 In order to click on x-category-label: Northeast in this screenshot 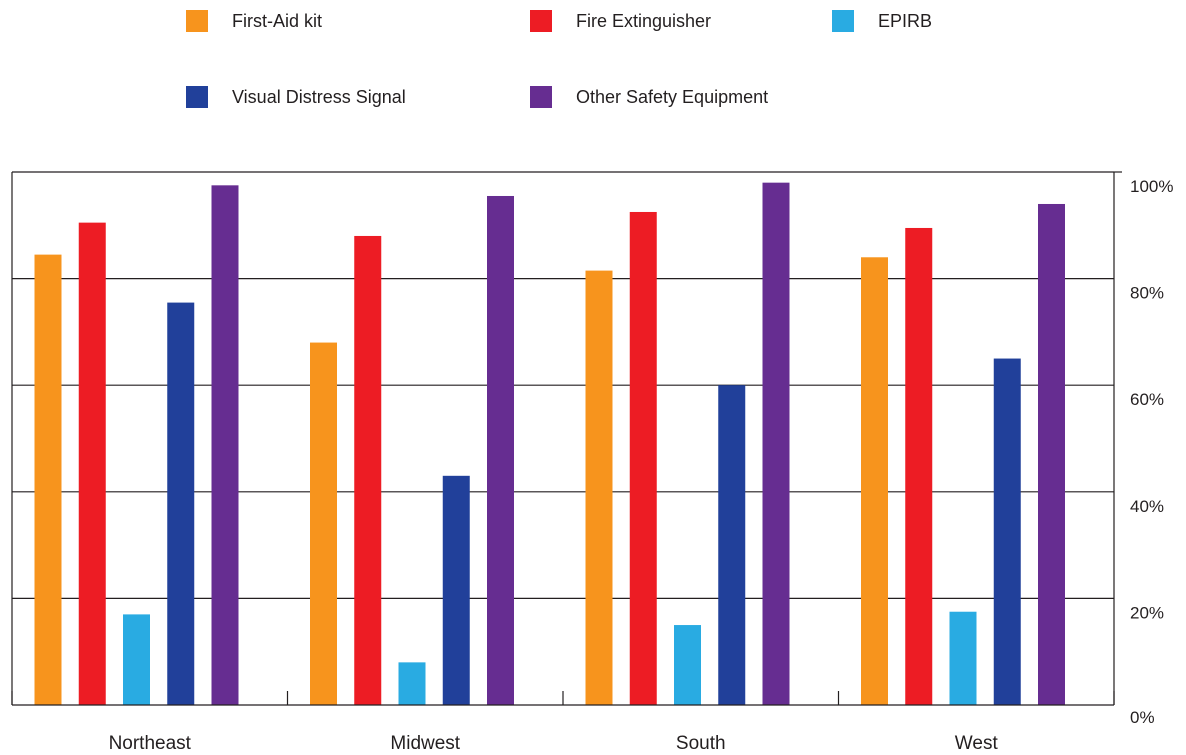, I will do `click(150, 743)`.